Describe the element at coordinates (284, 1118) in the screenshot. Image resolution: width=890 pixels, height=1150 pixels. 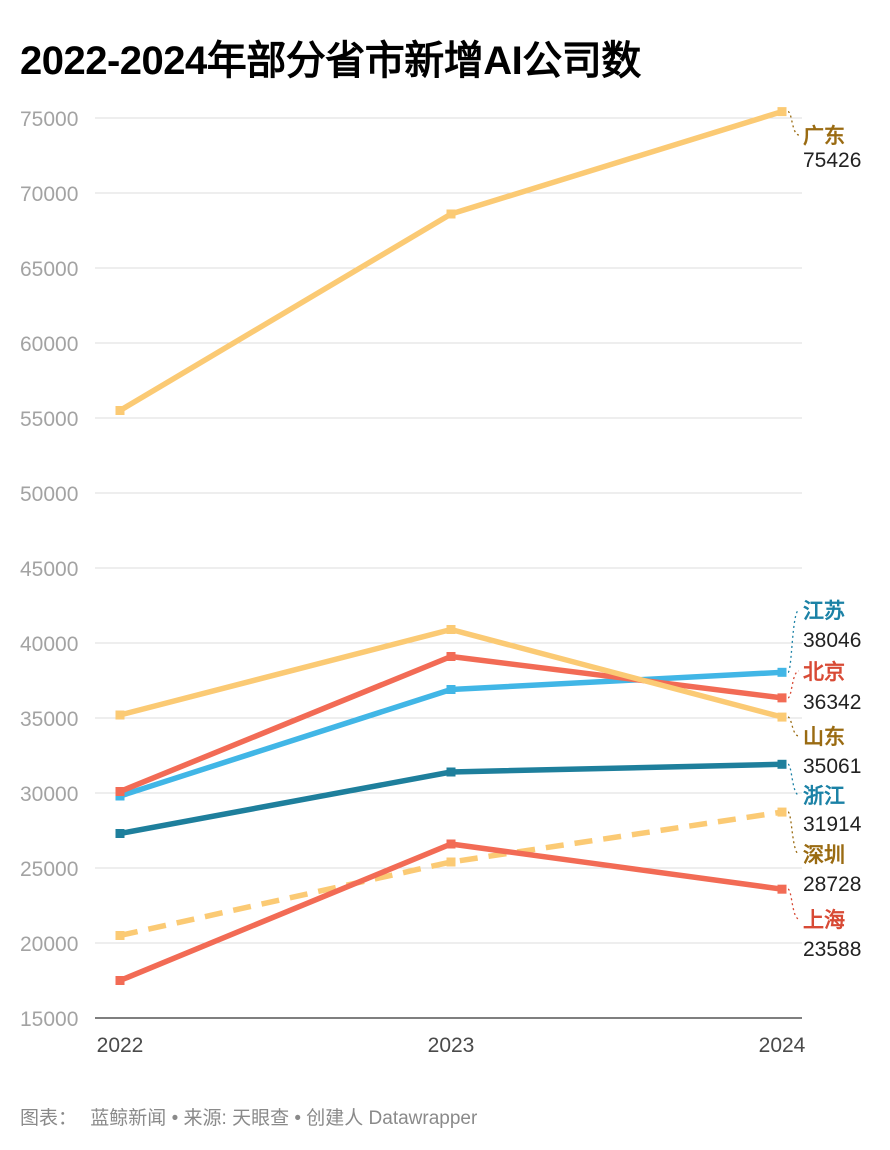
I see `footer-source: 蓝鲸新闻 • 来源: 天眼查 • 创建人 Datawrapper` at that location.